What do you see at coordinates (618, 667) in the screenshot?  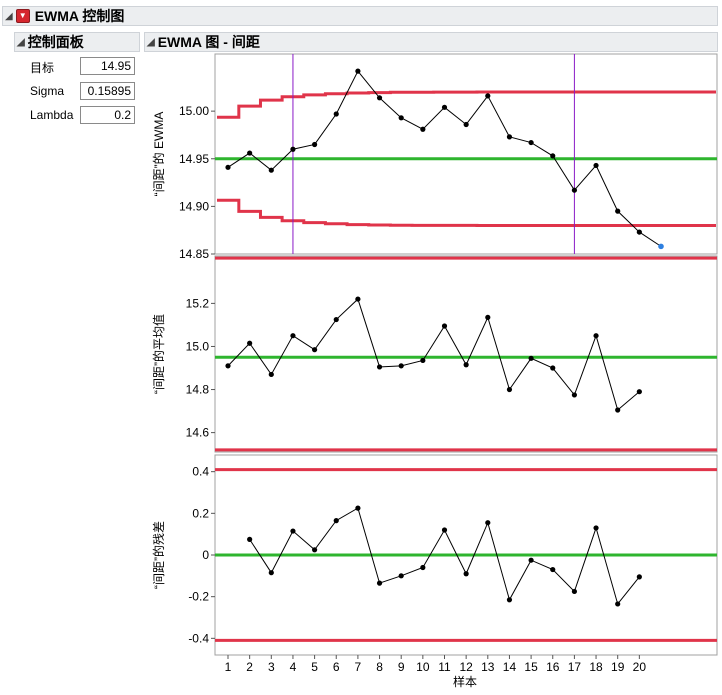 I see `x-tick-label: 19` at bounding box center [618, 667].